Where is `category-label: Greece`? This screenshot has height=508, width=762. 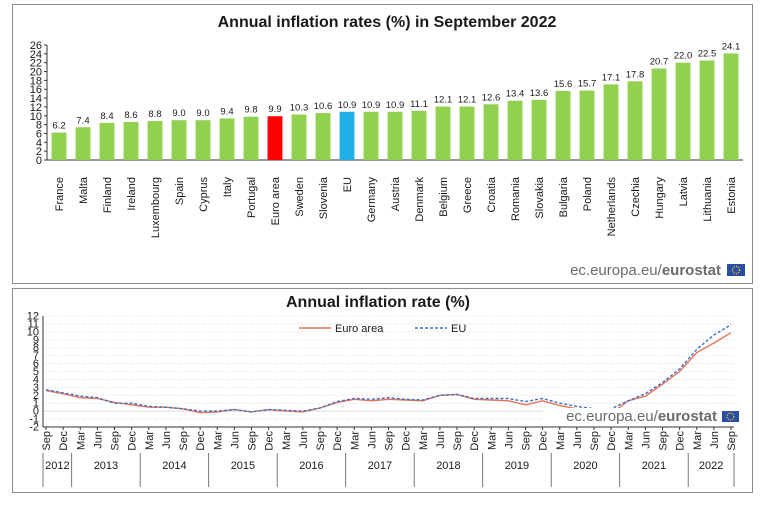 category-label: Greece is located at coordinates (468, 195).